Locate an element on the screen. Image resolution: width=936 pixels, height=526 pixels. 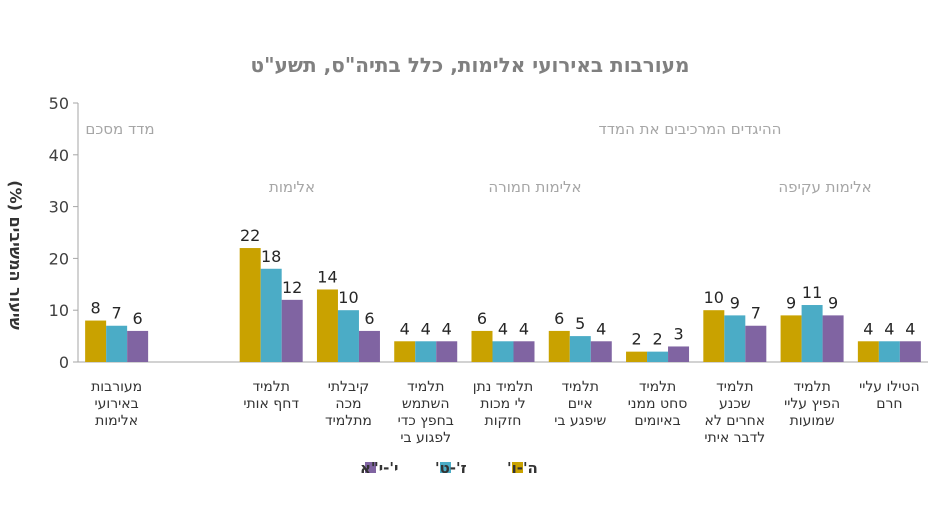
category-label: סחט ממני is located at coordinates (658, 404).